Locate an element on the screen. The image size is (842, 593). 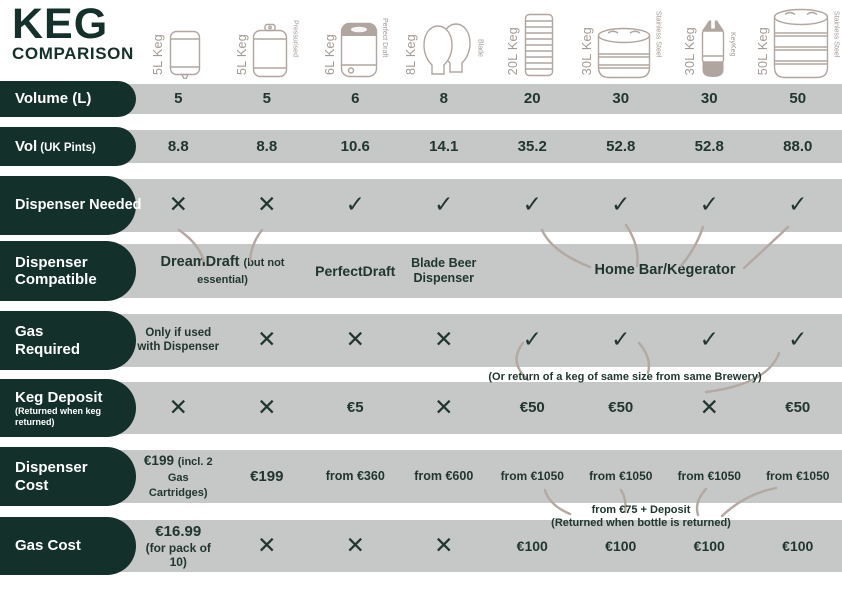
page-title: KEG COMPARISON is located at coordinates (73, 32).